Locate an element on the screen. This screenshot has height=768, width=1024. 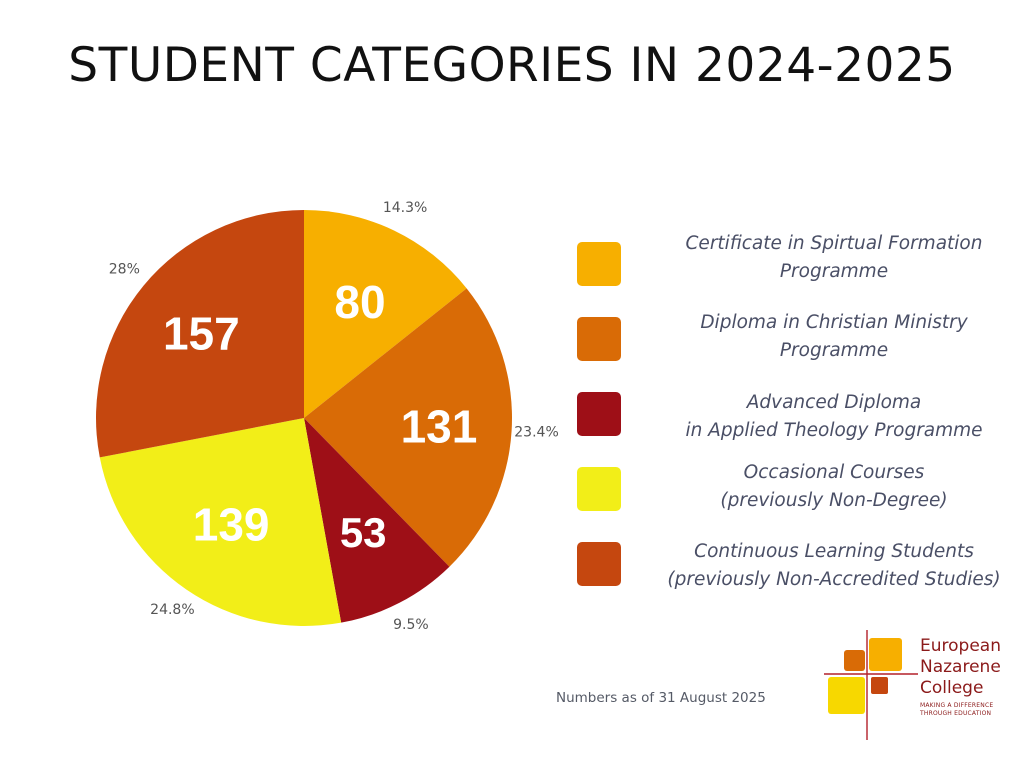
logo-cross-icon is located at coordinates (871, 685).